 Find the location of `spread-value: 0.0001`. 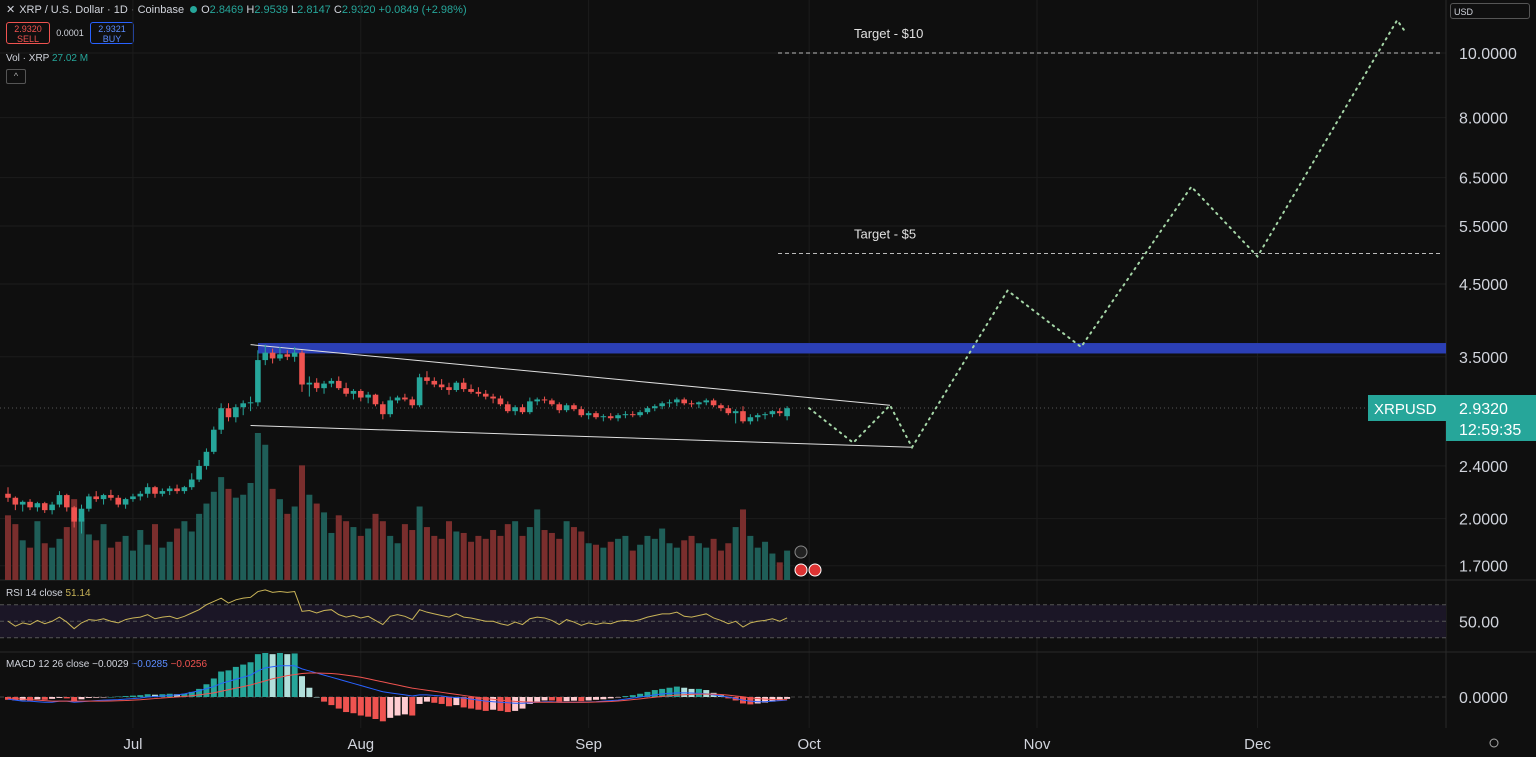

spread-value: 0.0001 is located at coordinates (70, 33).